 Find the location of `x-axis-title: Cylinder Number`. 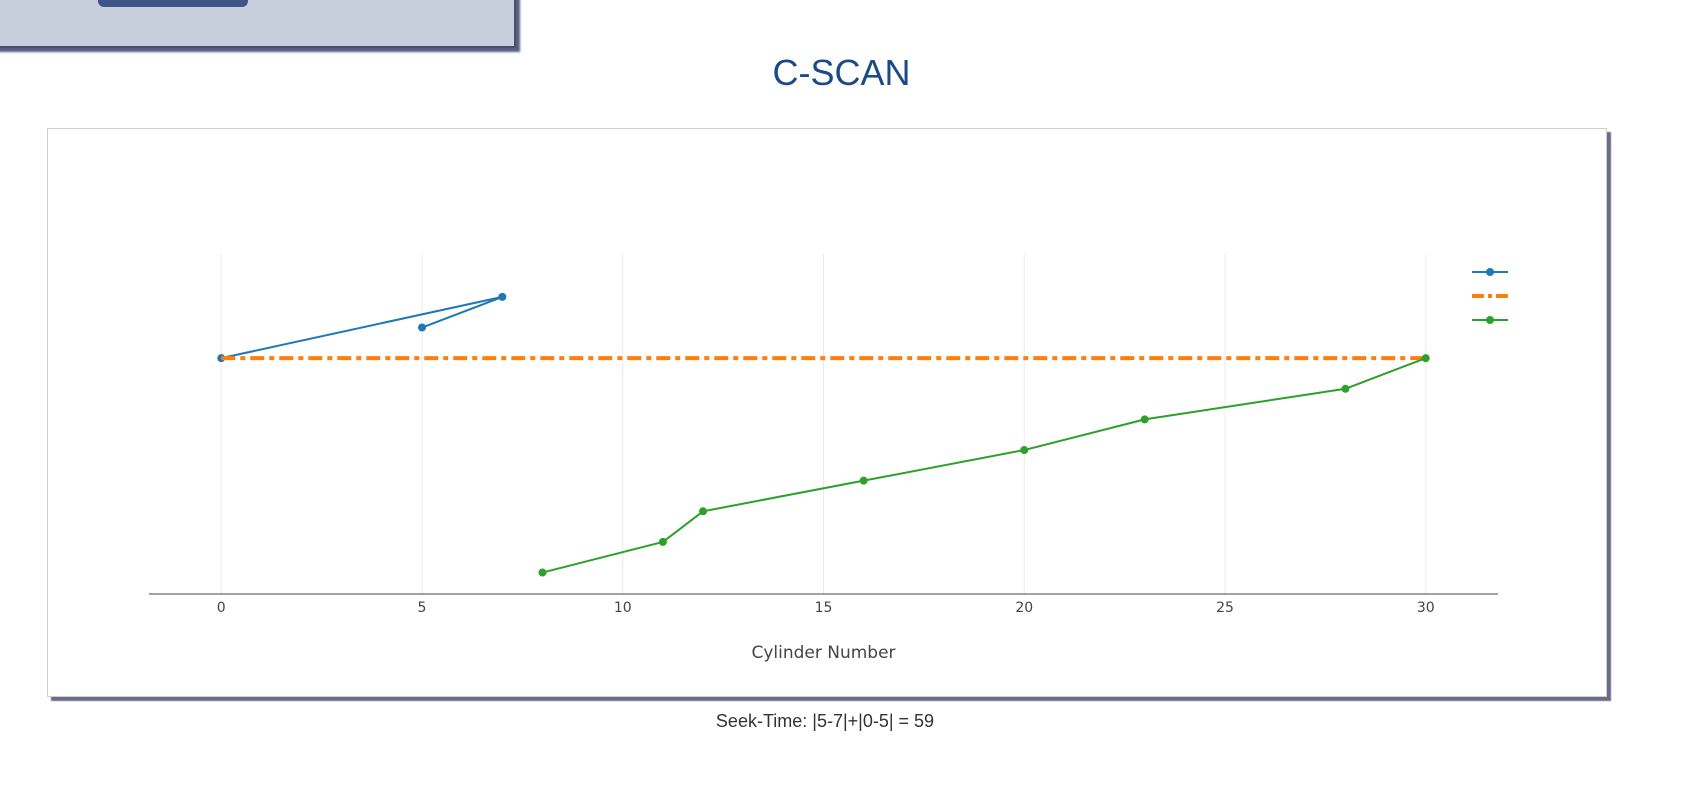

x-axis-title: Cylinder Number is located at coordinates (823, 653).